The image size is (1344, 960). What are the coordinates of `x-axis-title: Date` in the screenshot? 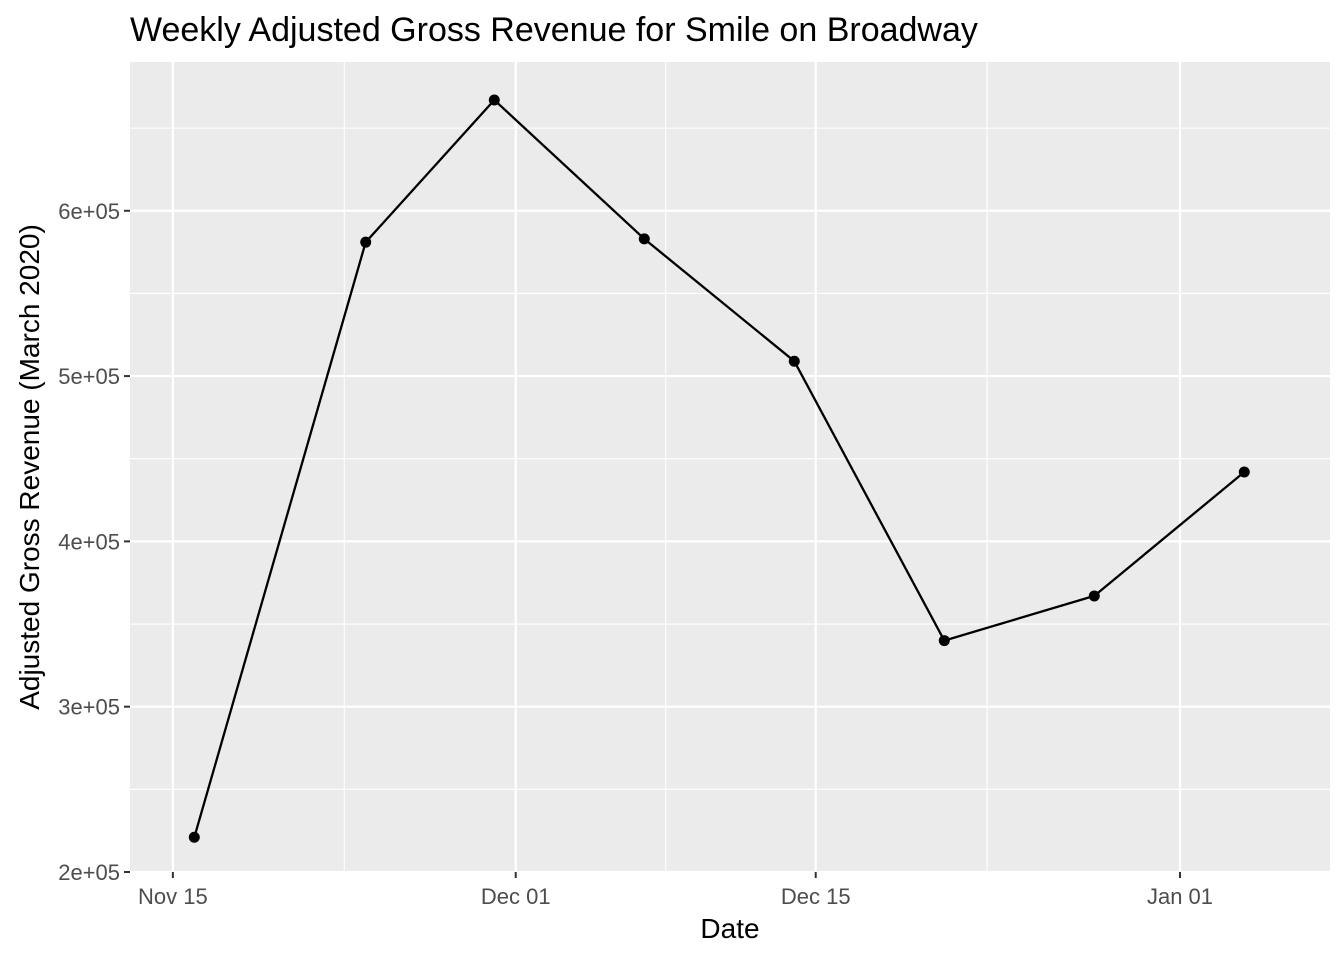 It's located at (729, 928).